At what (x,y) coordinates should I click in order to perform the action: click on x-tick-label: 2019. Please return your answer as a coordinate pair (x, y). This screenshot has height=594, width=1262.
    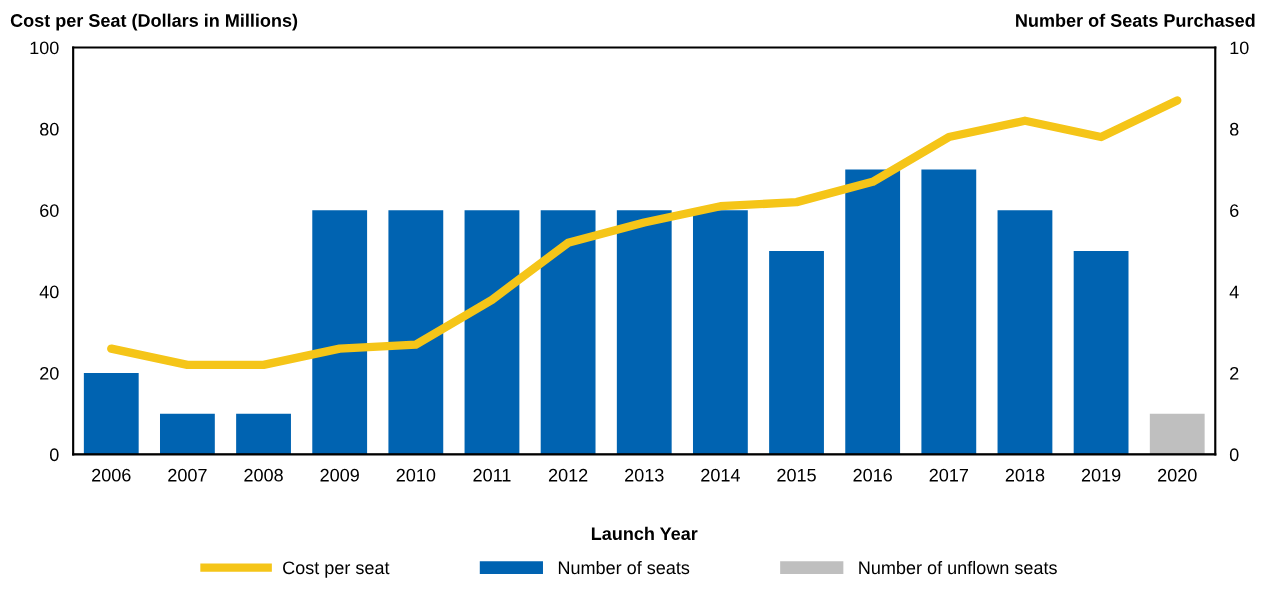
    Looking at the image, I should click on (1101, 475).